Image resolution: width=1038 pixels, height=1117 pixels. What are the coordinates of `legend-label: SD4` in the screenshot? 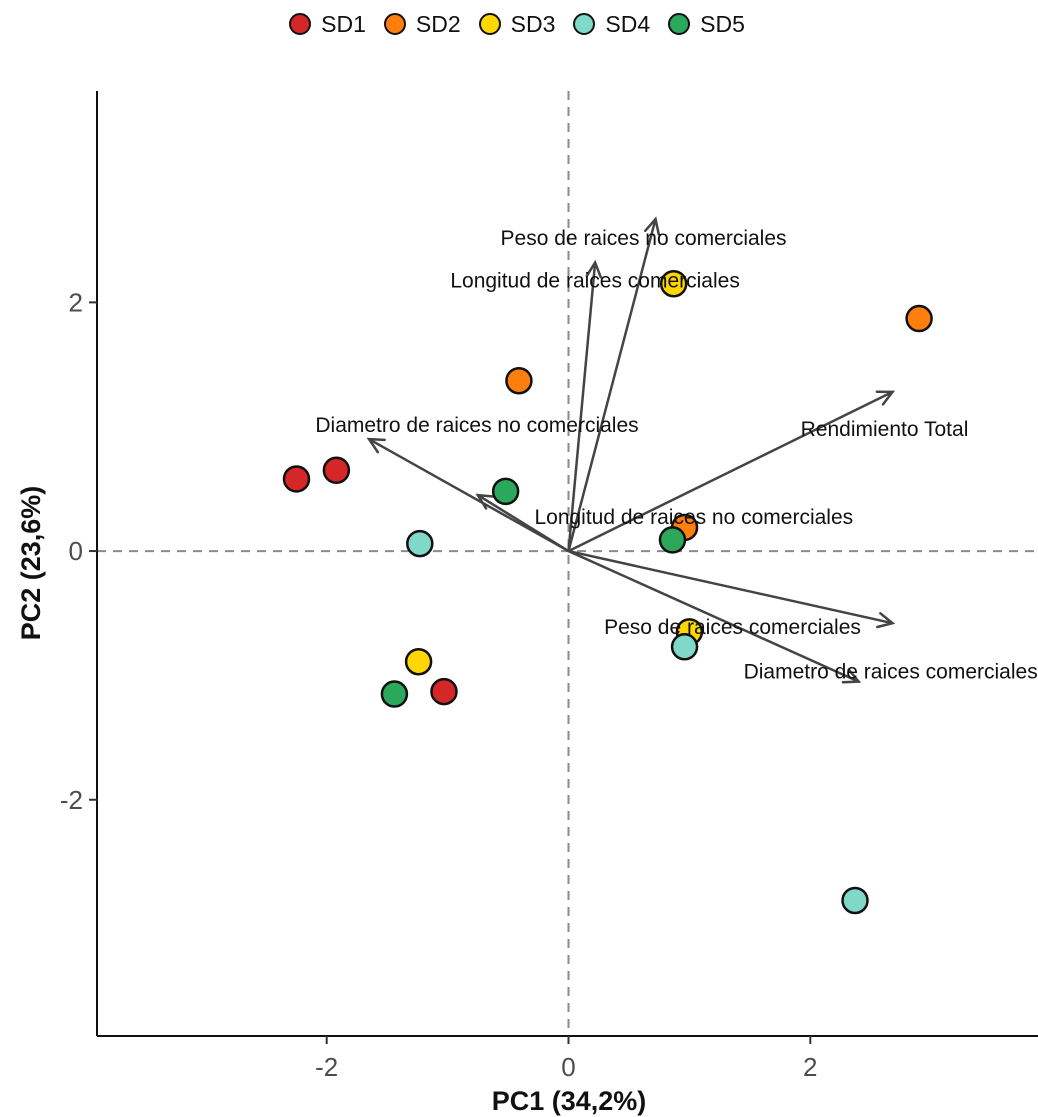 It's located at (628, 23).